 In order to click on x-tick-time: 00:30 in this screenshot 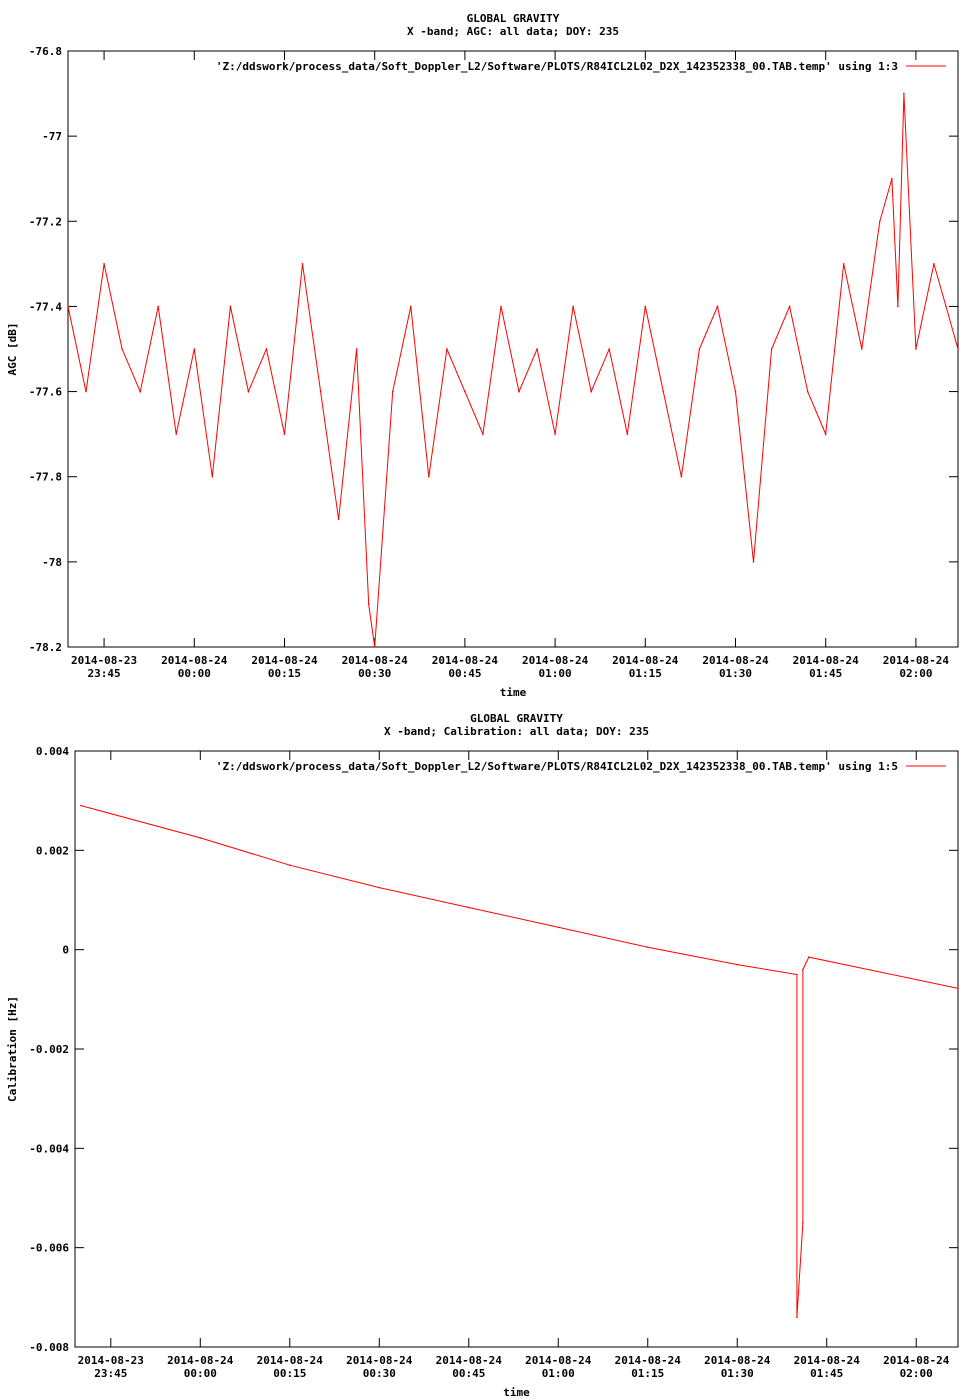, I will do `click(374, 673)`.